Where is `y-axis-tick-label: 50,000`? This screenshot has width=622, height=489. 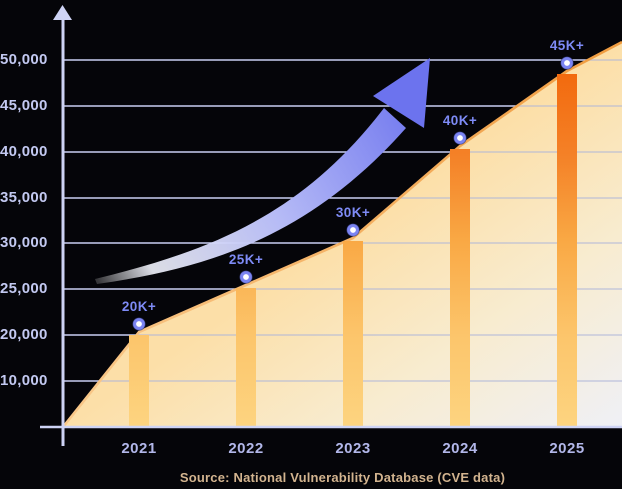 y-axis-tick-label: 50,000 is located at coordinates (24, 59).